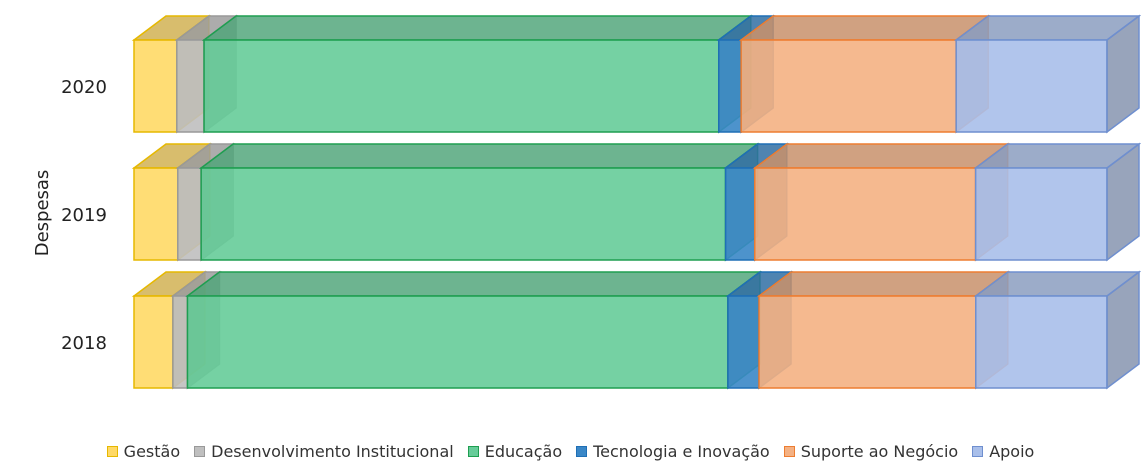  What do you see at coordinates (681, 451) in the screenshot?
I see `legend-label: Tecnologia e Inovação` at bounding box center [681, 451].